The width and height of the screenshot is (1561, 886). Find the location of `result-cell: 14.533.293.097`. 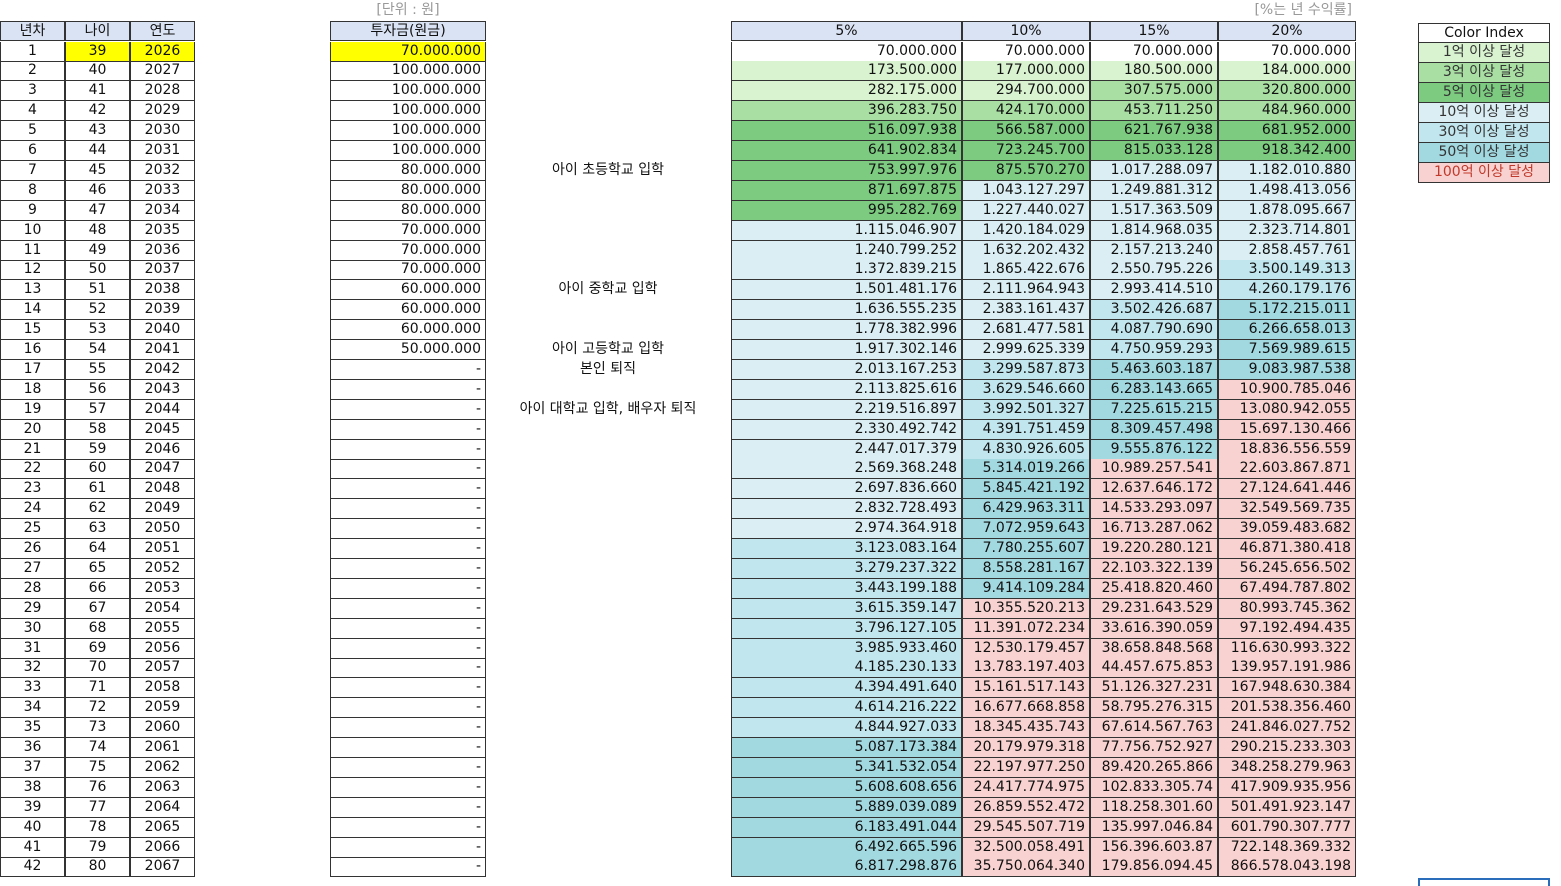

result-cell: 14.533.293.097 is located at coordinates (1154, 509).